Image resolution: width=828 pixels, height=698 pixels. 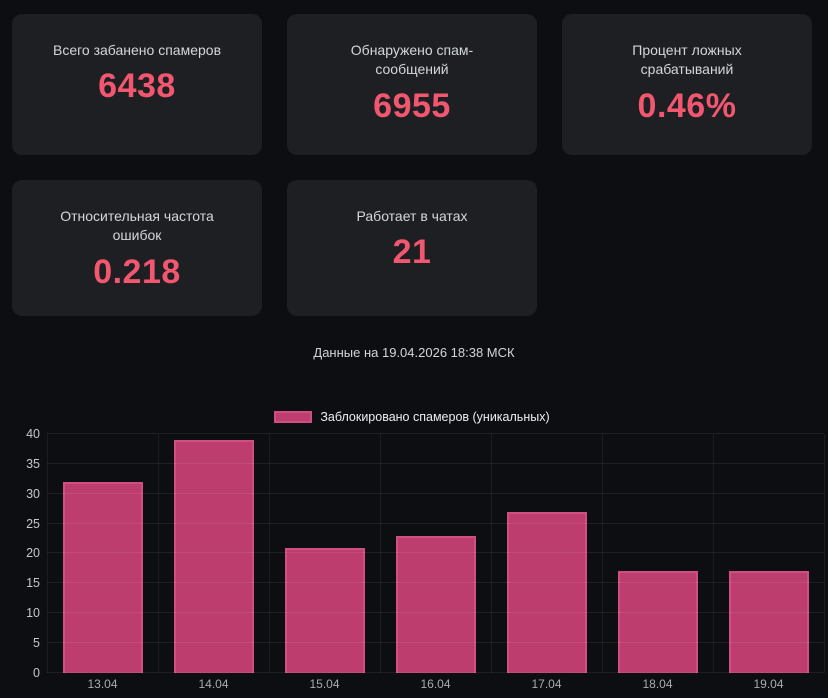 I want to click on bar-19.04, so click(x=769, y=622).